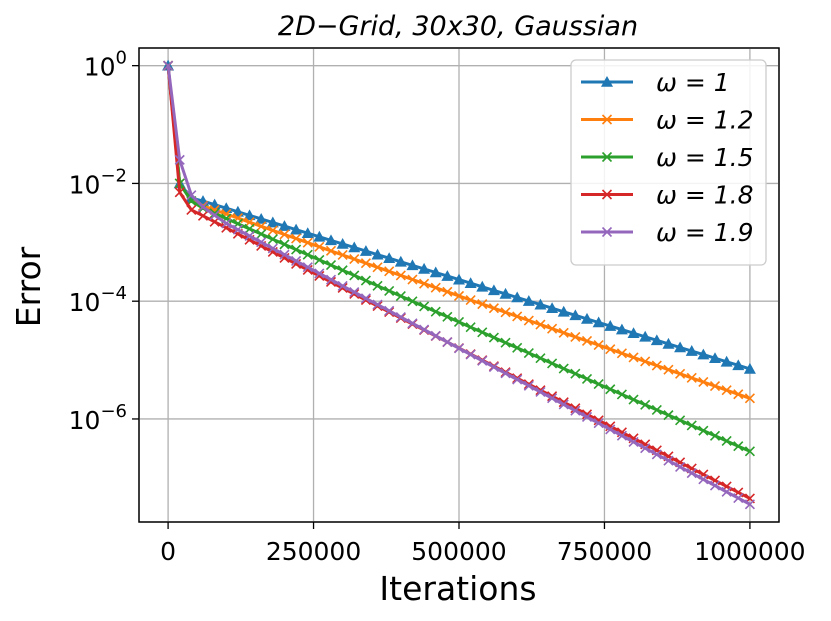  I want to click on legend: ω = 1 ω = 1.2 ω = 1.5 ω = 1.8 ω = 1.9, so click(668, 162).